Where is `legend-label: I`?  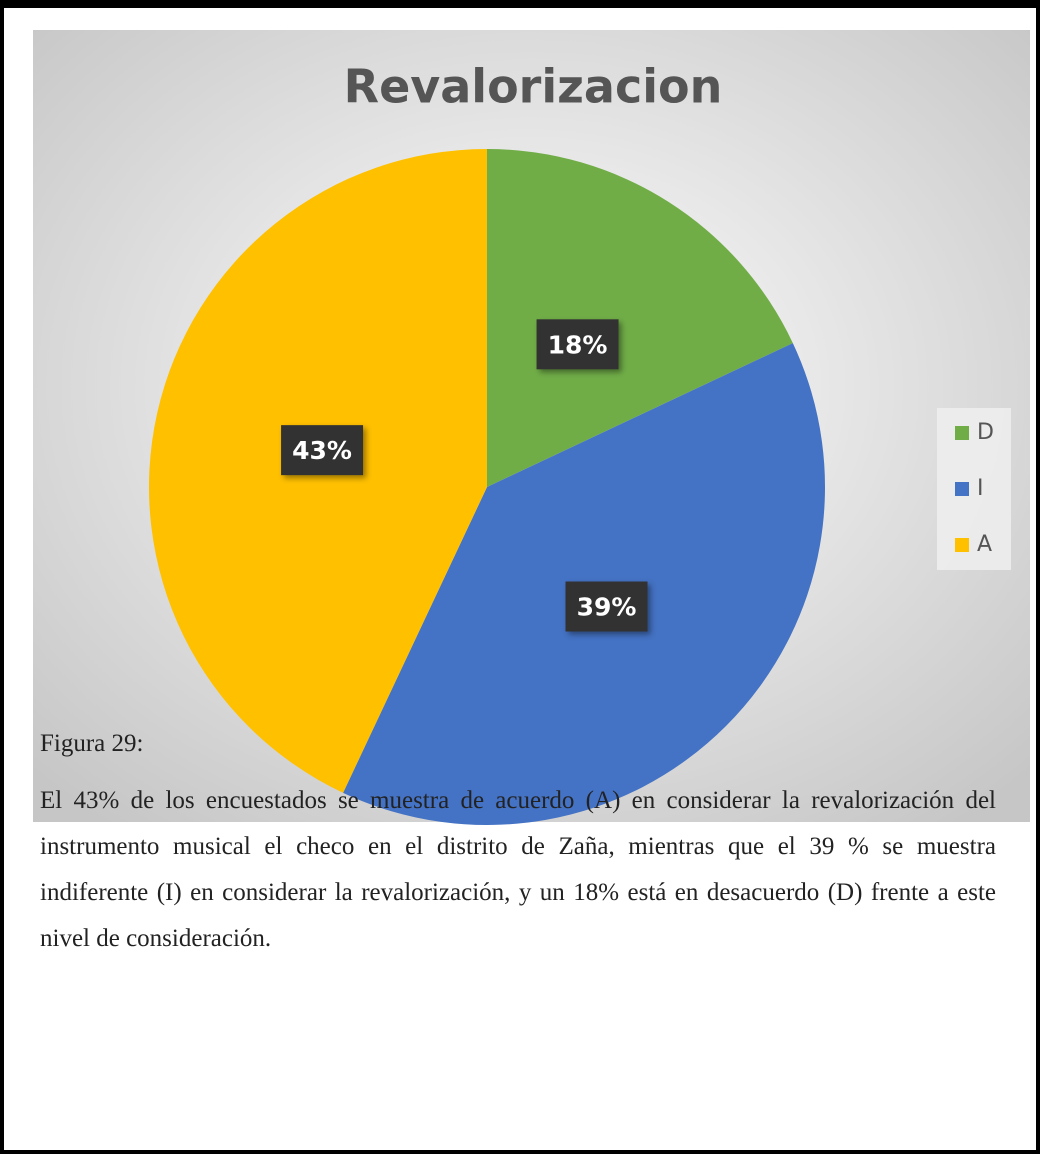 legend-label: I is located at coordinates (980, 488).